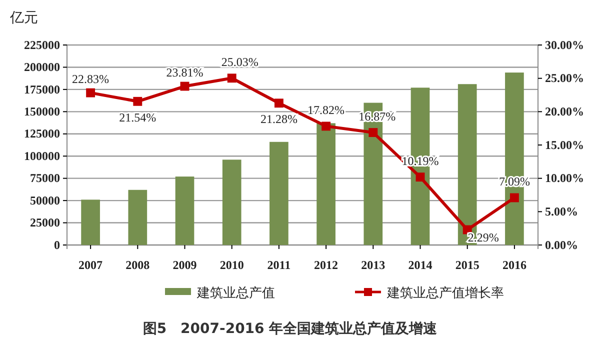 This screenshot has height=344, width=600. What do you see at coordinates (42, 111) in the screenshot?
I see `y-tick-label: 150000` at bounding box center [42, 111].